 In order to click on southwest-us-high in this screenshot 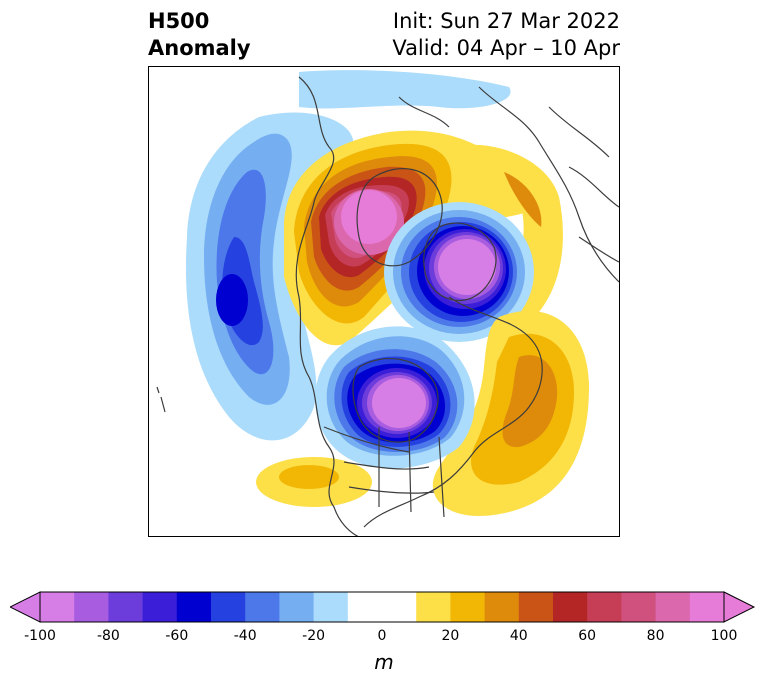, I will do `click(314, 482)`.